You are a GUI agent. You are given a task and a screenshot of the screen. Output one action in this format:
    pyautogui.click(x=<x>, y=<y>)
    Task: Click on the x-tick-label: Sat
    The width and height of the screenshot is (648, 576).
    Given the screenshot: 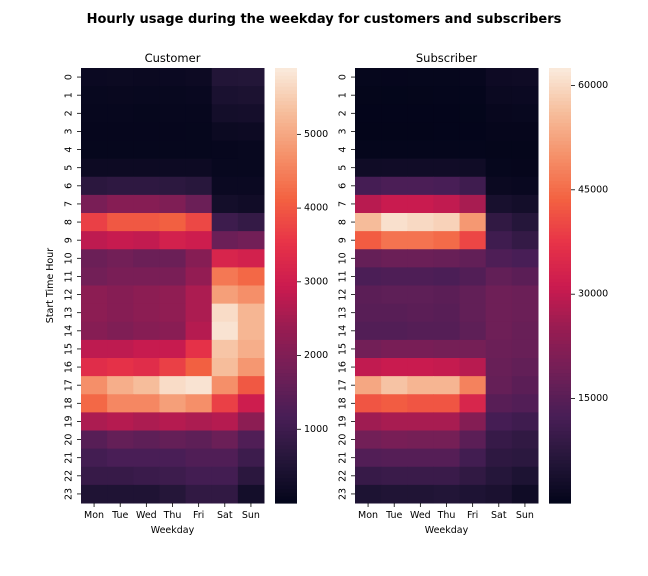 What is the action you would take?
    pyautogui.click(x=499, y=515)
    